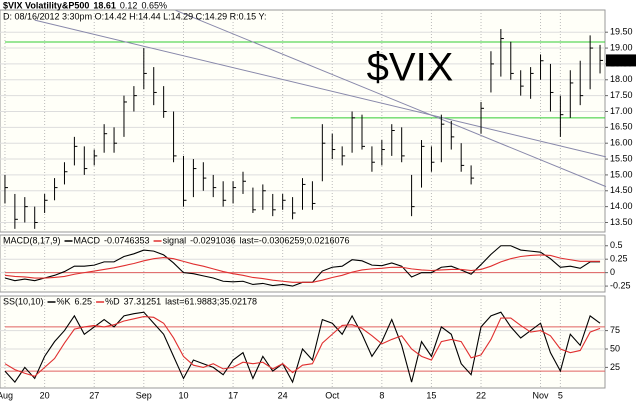  I want to click on y-tick-label: 16.00, so click(621, 143).